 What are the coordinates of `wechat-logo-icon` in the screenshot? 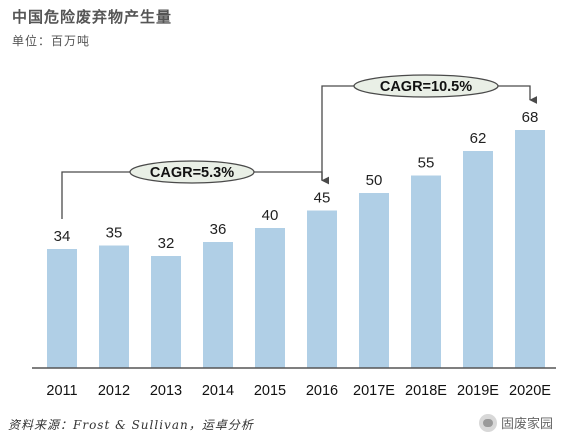 It's located at (487, 422).